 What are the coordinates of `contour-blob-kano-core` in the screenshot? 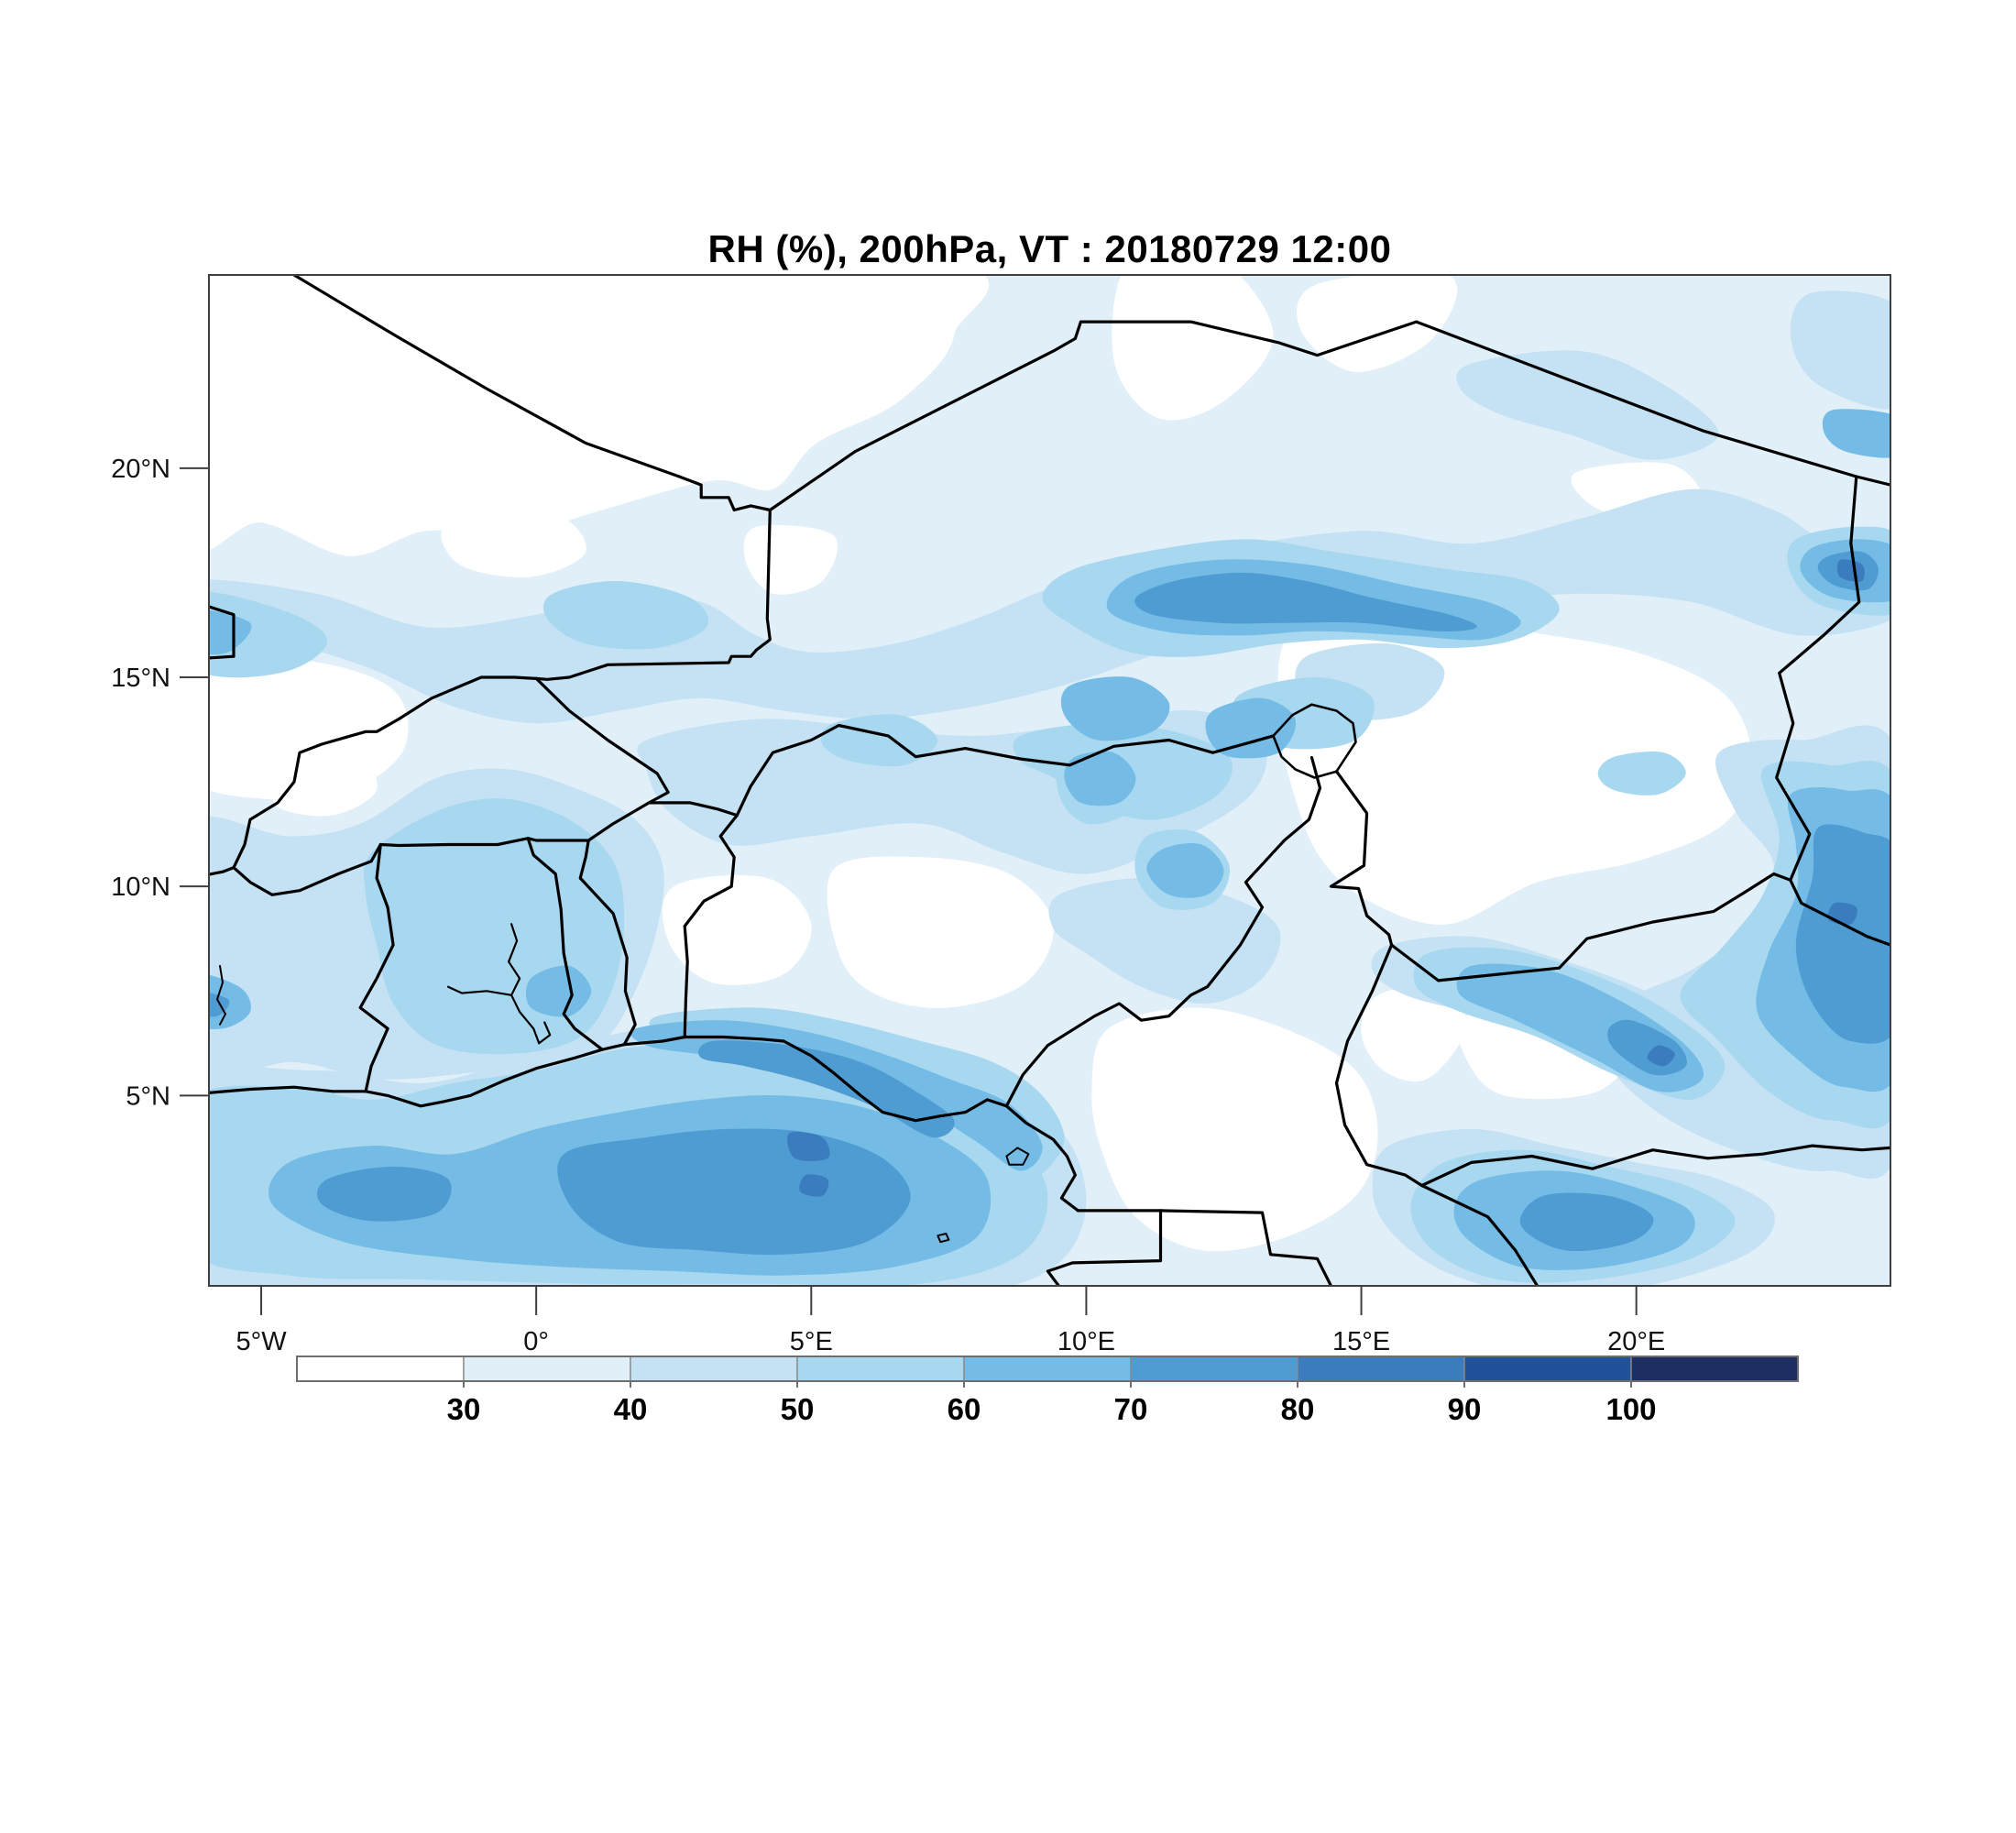 It's located at (1185, 870).